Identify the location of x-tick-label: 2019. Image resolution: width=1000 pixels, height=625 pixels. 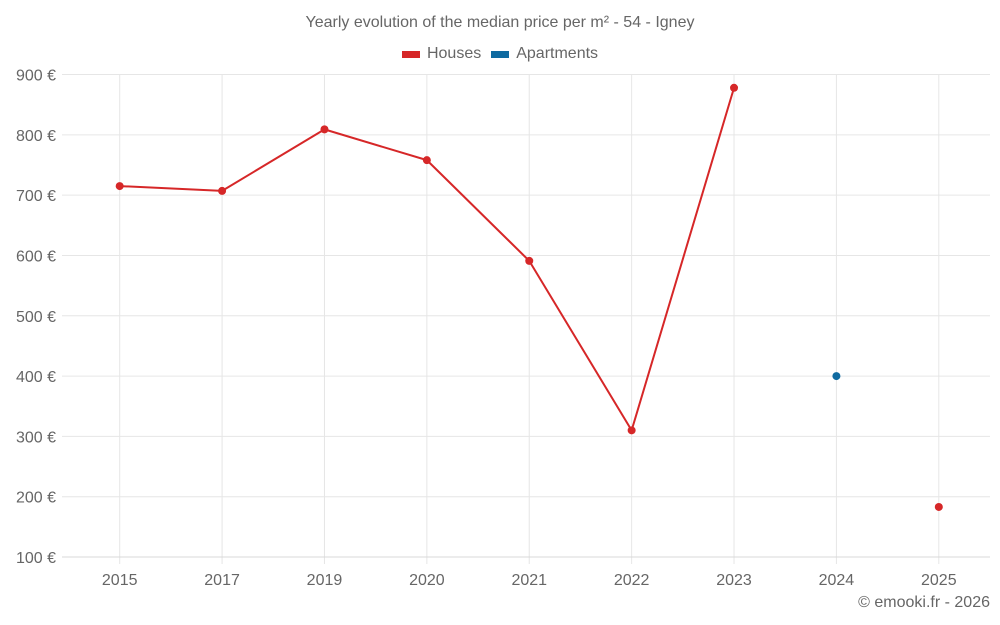
(325, 580).